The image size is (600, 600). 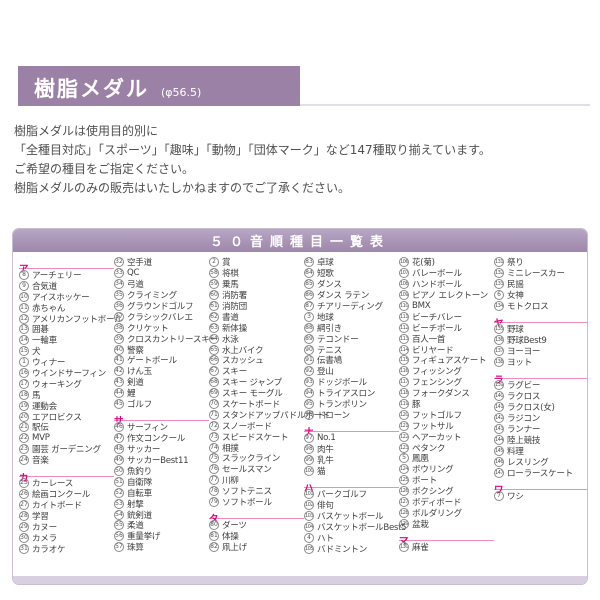 What do you see at coordinates (161, 438) in the screenshot?
I see `event-item: 47 作文コンクール` at bounding box center [161, 438].